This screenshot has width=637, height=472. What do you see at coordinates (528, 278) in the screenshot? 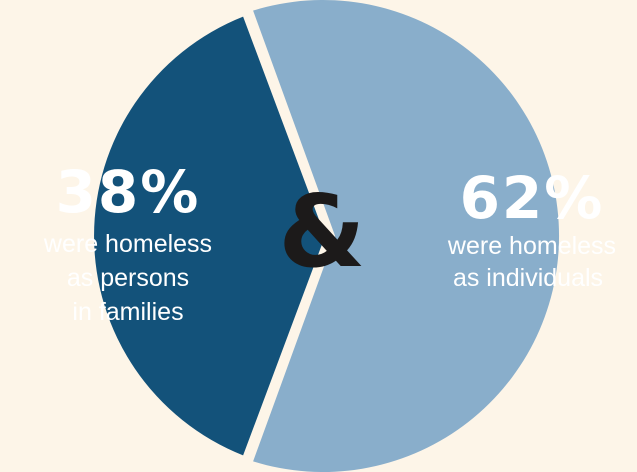
I see `individuals-description-line-2: as individuals` at bounding box center [528, 278].